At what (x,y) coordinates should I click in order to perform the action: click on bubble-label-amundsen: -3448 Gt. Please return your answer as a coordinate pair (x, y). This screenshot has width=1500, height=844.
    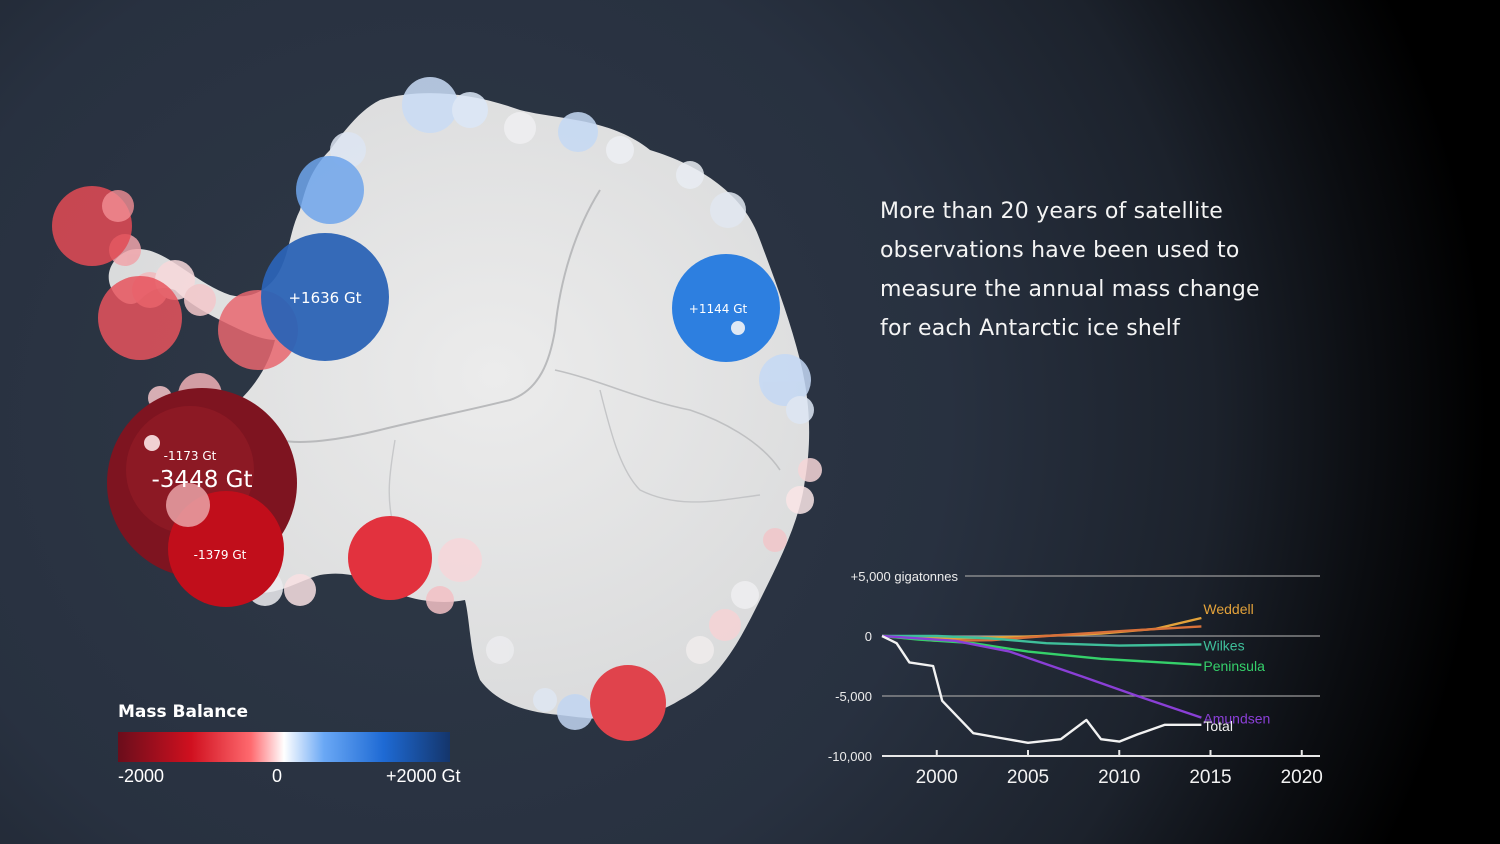
    Looking at the image, I should click on (202, 480).